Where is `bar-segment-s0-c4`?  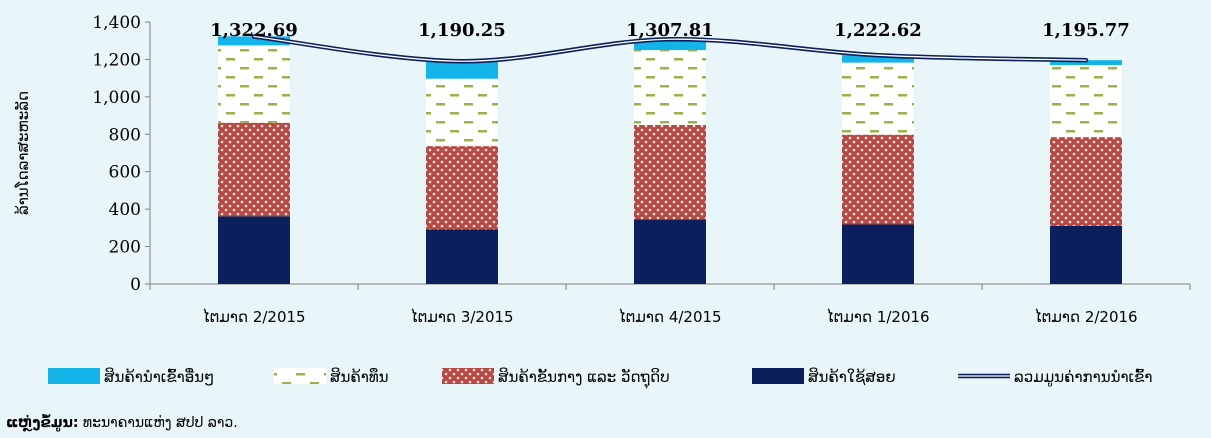 bar-segment-s0-c4 is located at coordinates (1086, 254).